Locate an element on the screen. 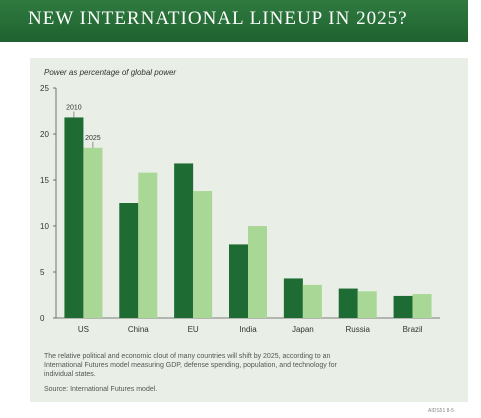 This screenshot has height=418, width=481. chart-source: Source: International Futures model. is located at coordinates (101, 389).